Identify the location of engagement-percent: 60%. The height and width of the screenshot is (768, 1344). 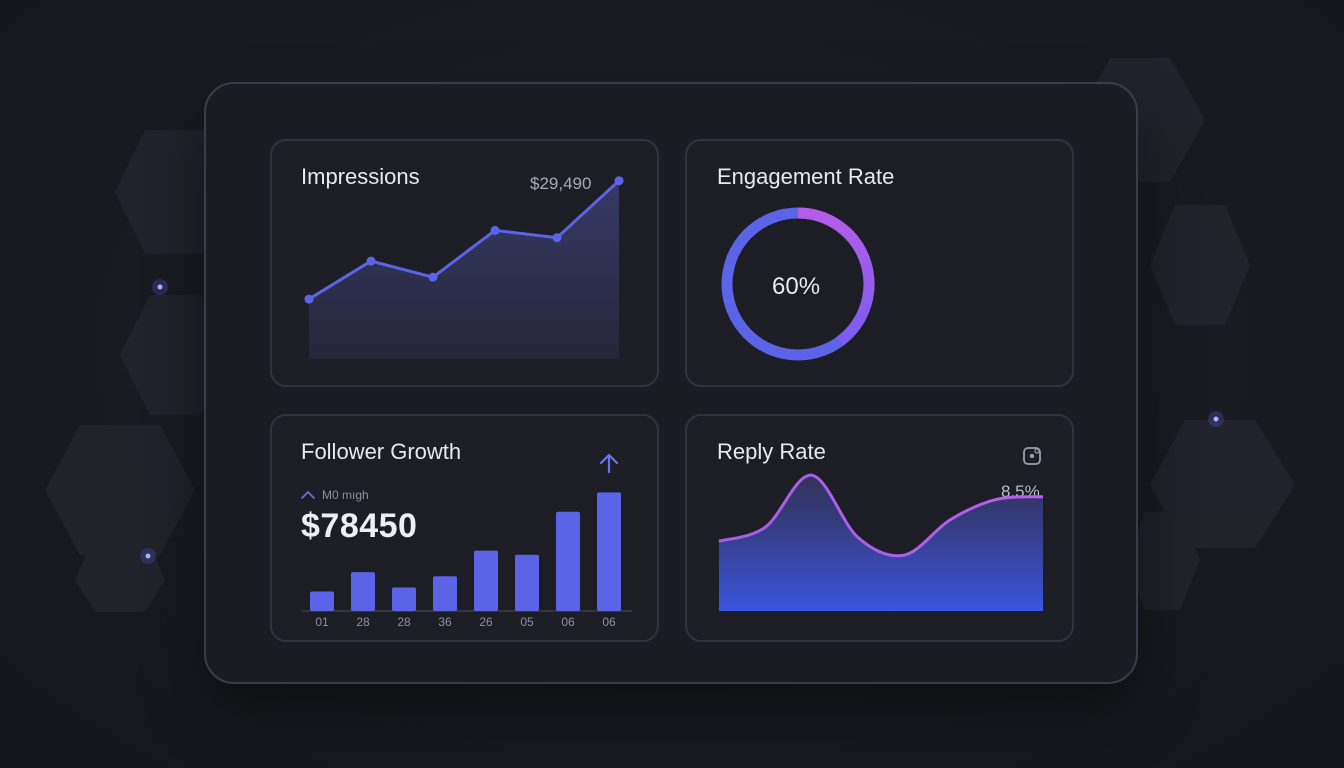
(796, 286).